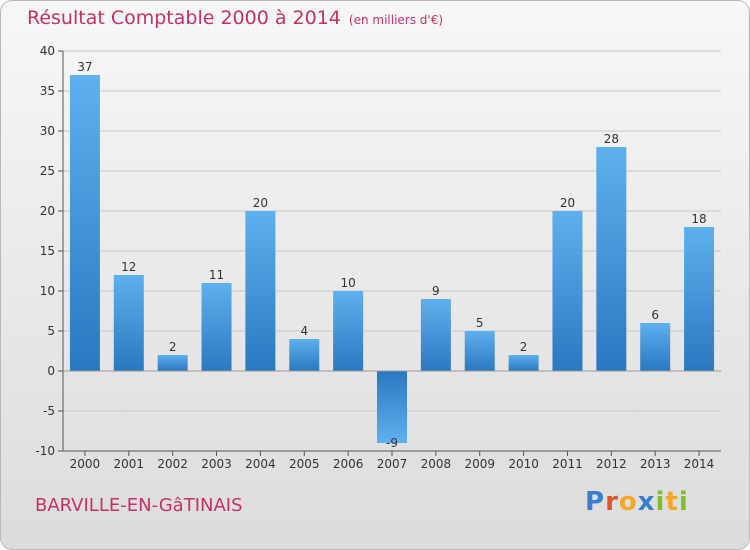 The image size is (750, 550). I want to click on bar-2003, so click(216, 327).